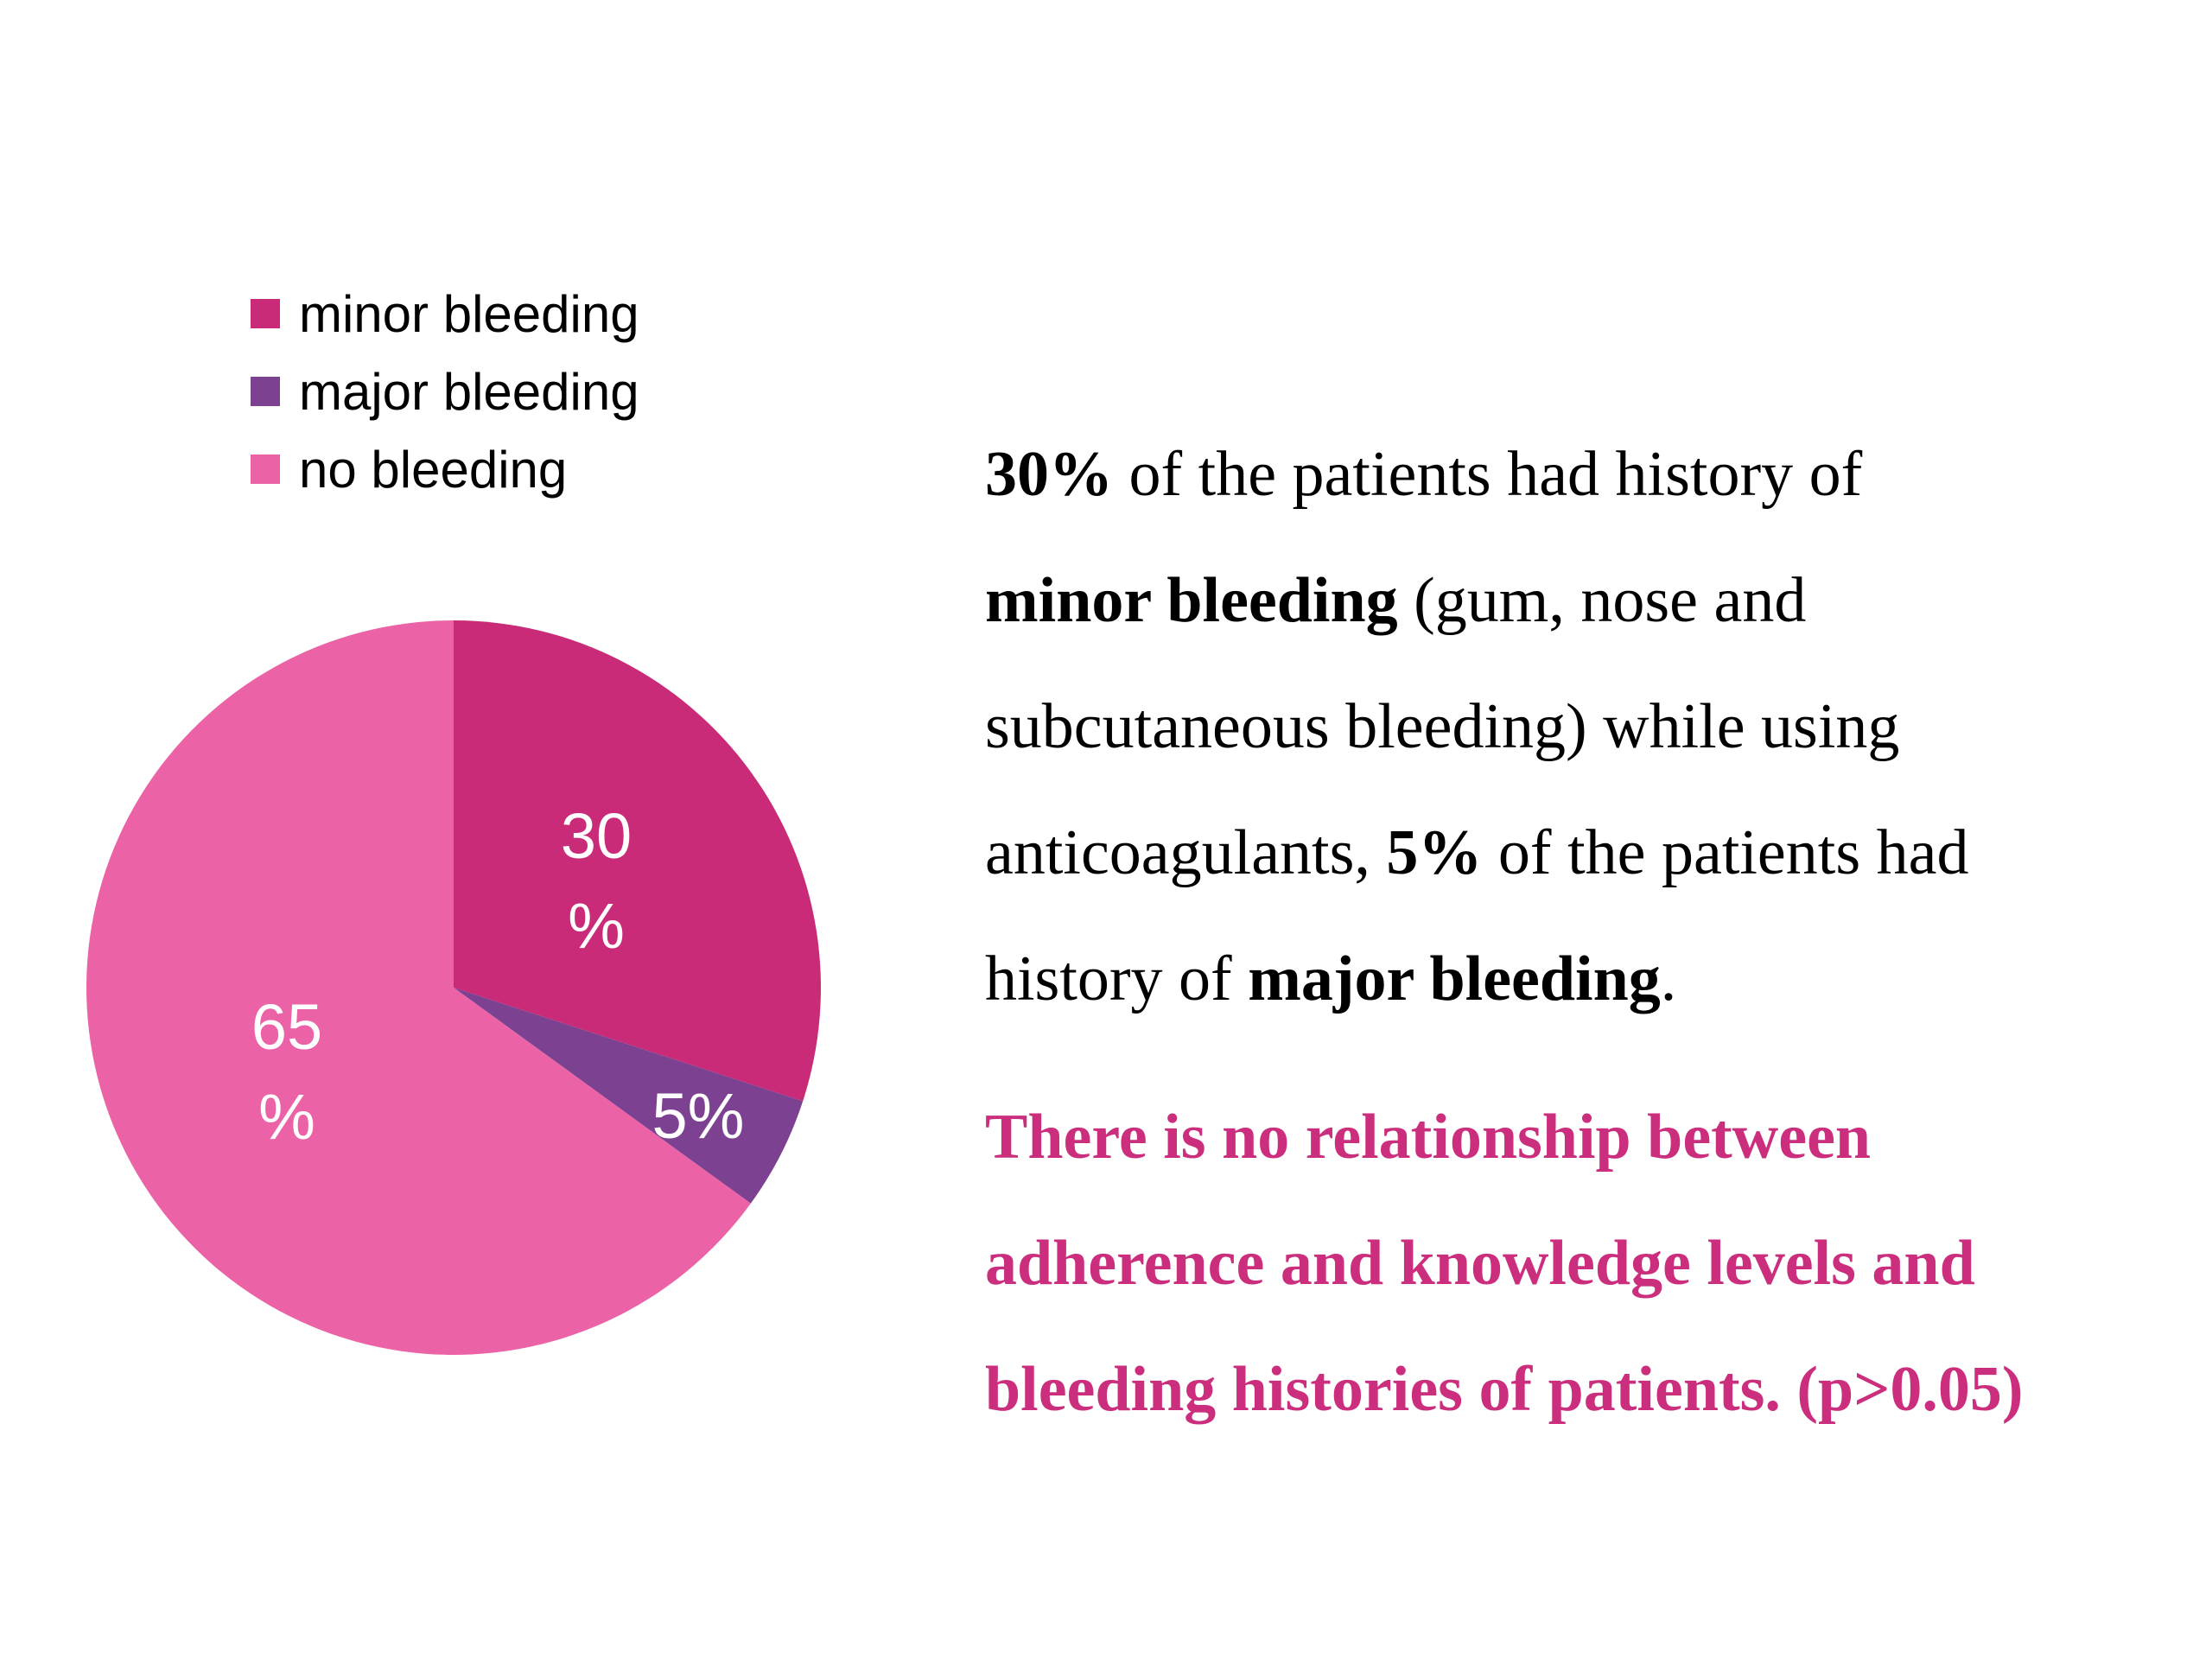 The image size is (2212, 1659). Describe the element at coordinates (1049, 475) in the screenshot. I see `pct-minor: 30%` at that location.